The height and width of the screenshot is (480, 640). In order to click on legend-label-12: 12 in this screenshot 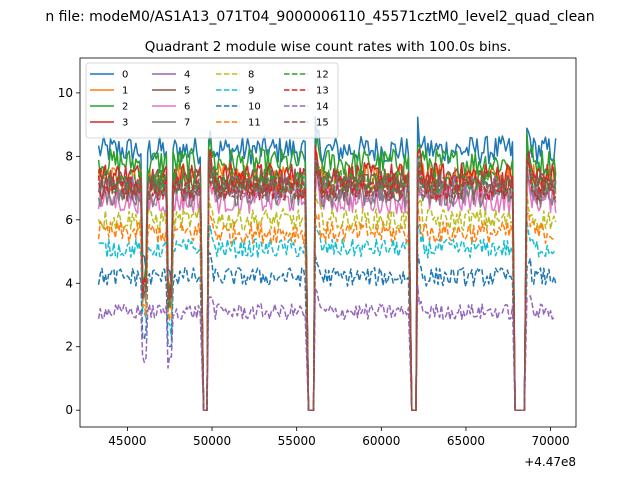, I will do `click(322, 75)`.